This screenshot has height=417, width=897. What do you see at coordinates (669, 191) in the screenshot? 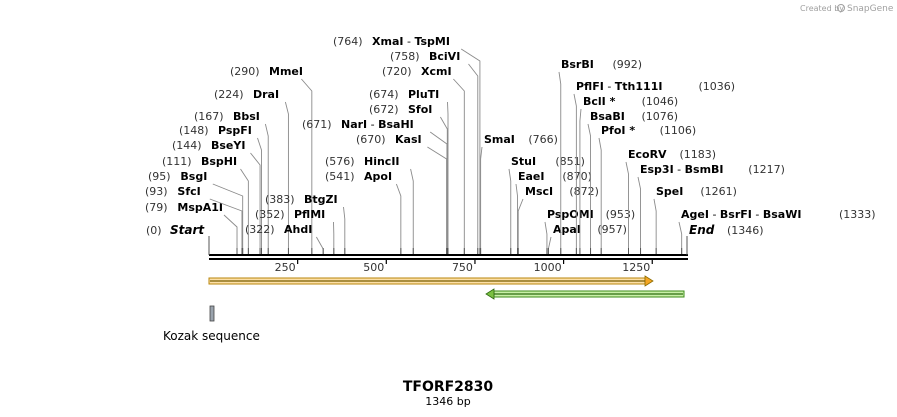
I see `site-enzyme-part: SpeI` at bounding box center [669, 191].